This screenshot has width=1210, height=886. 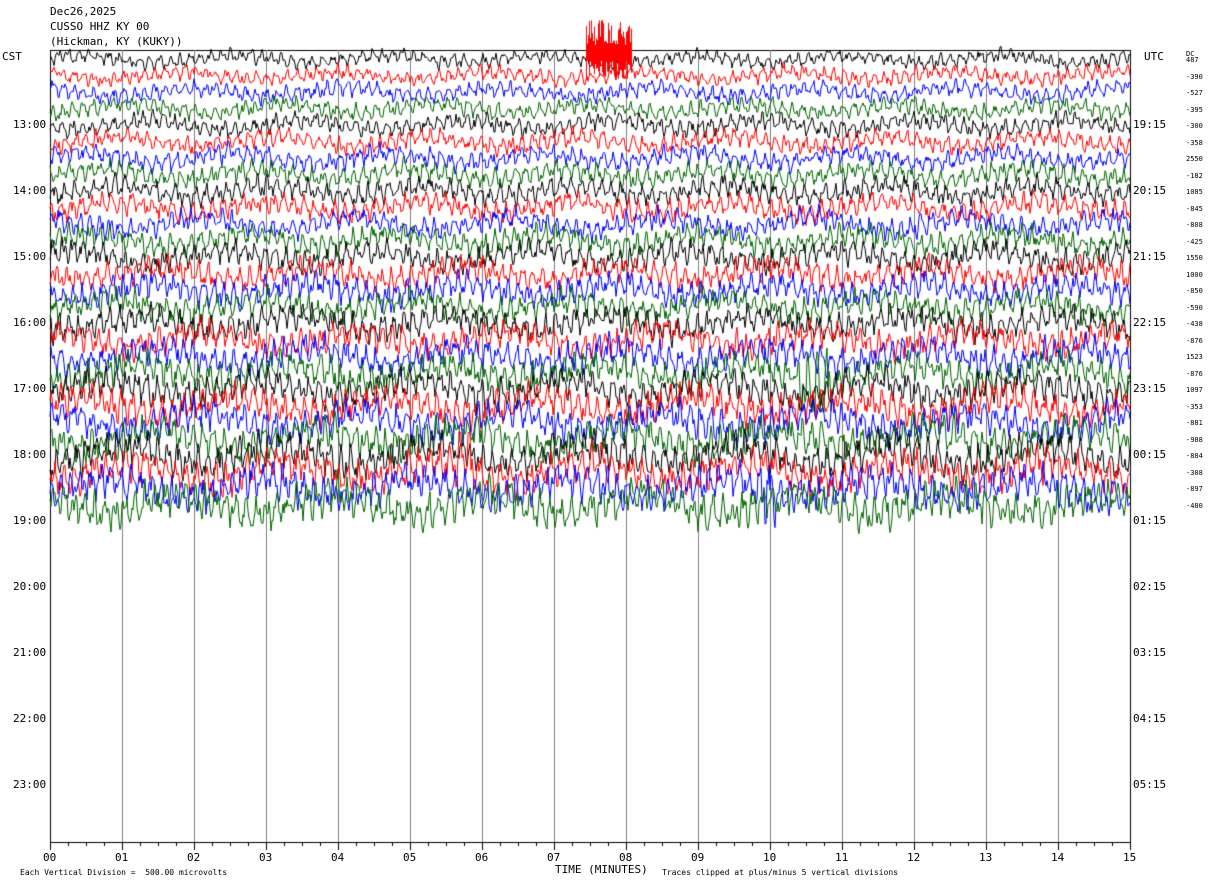 What do you see at coordinates (698, 857) in the screenshot?
I see `x-tick-label: 09` at bounding box center [698, 857].